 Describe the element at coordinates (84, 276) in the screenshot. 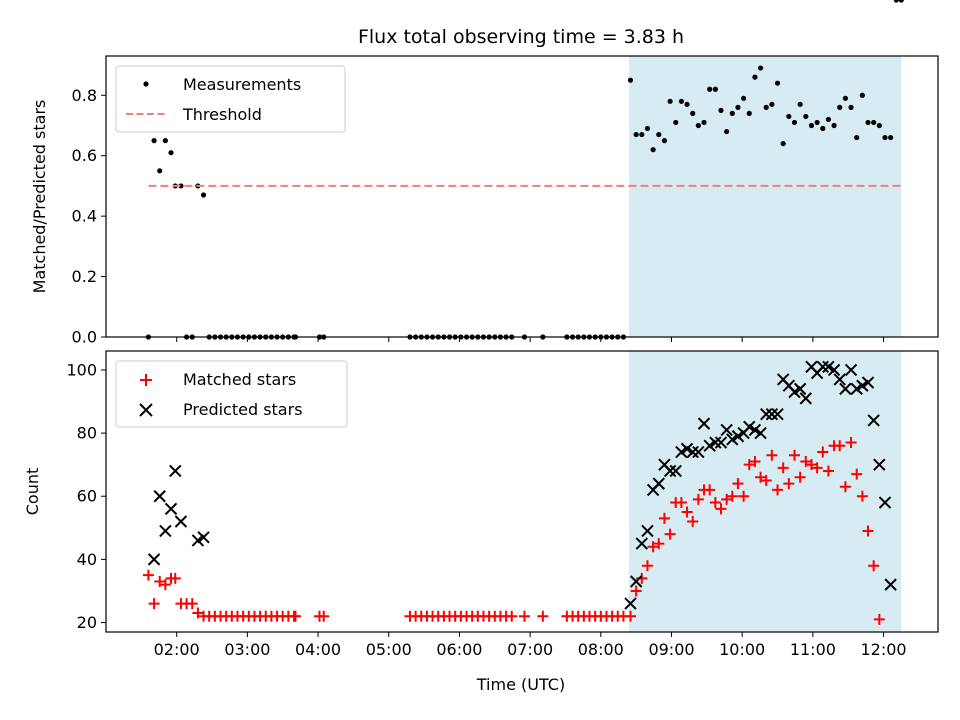

I see `ratio-y-tick-label: 0.2` at that location.